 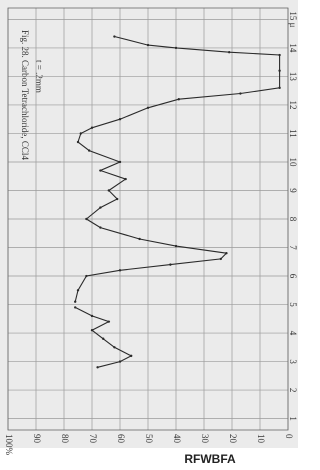 I want to click on x-tick-label: 9, so click(x=293, y=190).